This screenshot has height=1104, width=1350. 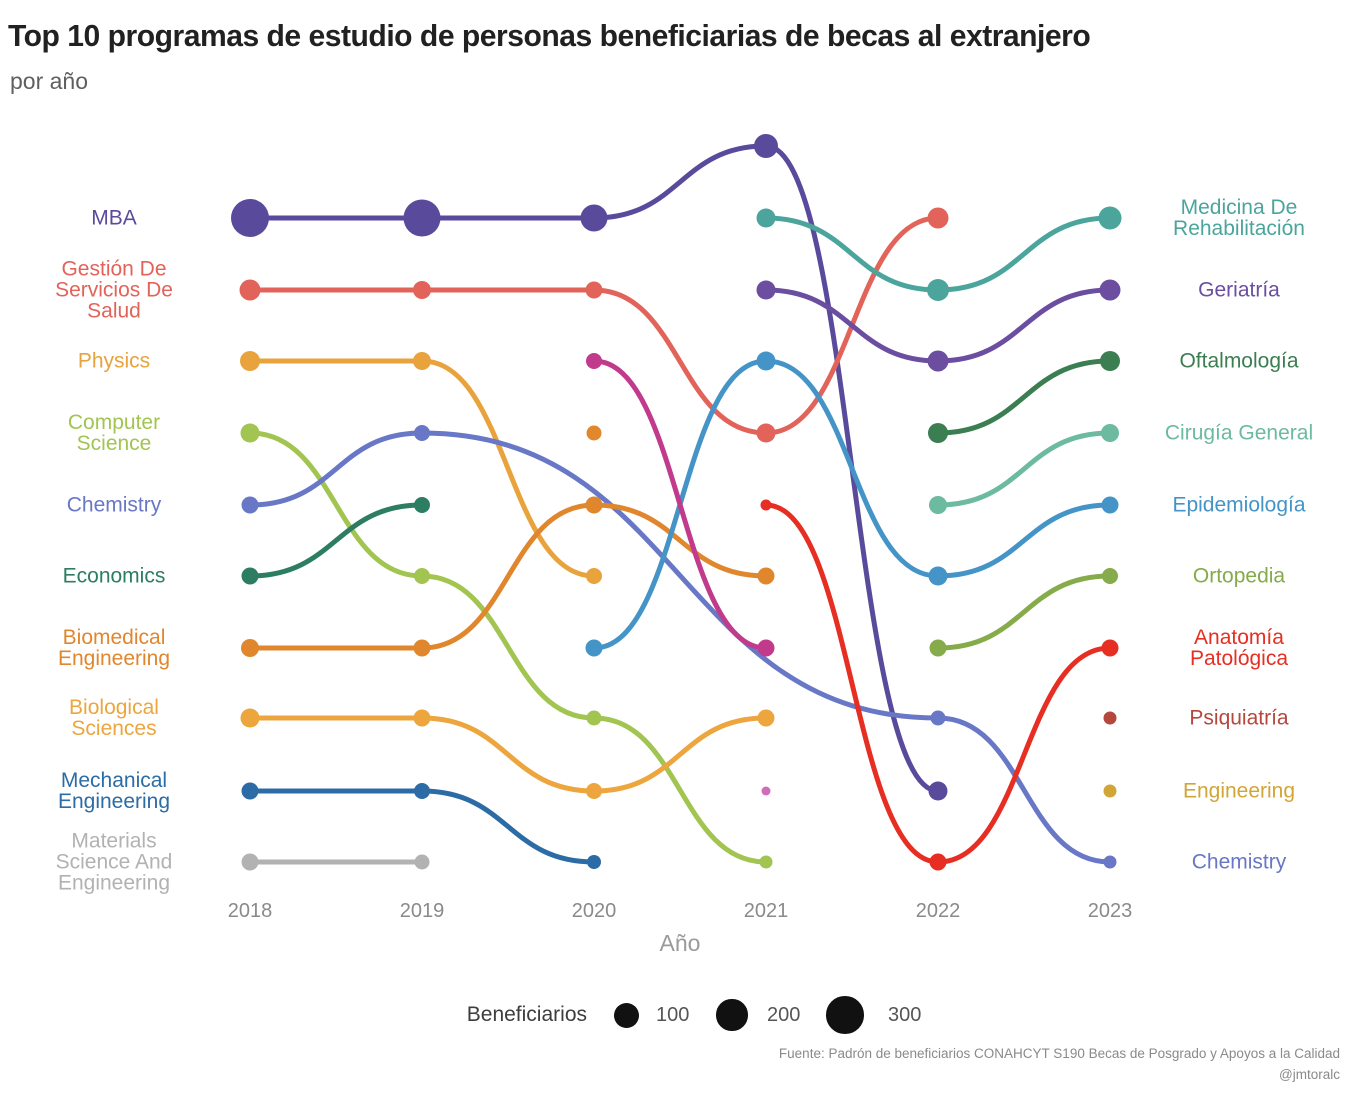 I want to click on left-label-mechanical-engineering: Mechanical Engineering, so click(x=114, y=791).